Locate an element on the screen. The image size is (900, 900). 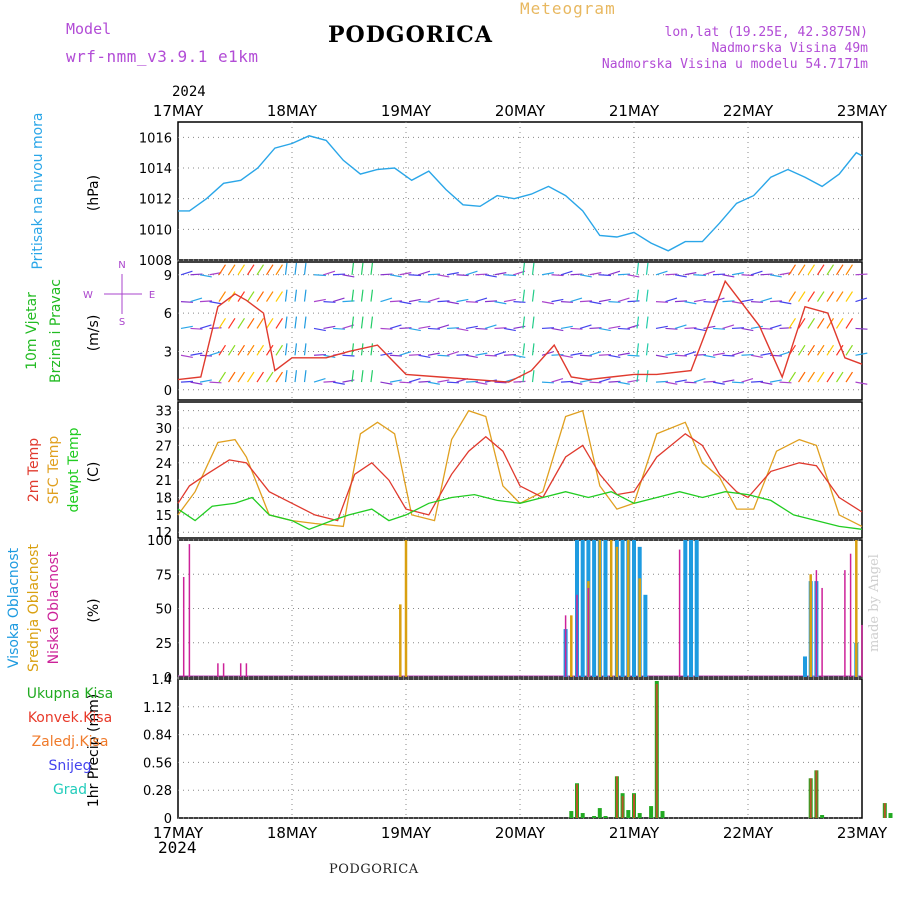
footer-location: PODGORICA is located at coordinates (374, 869).